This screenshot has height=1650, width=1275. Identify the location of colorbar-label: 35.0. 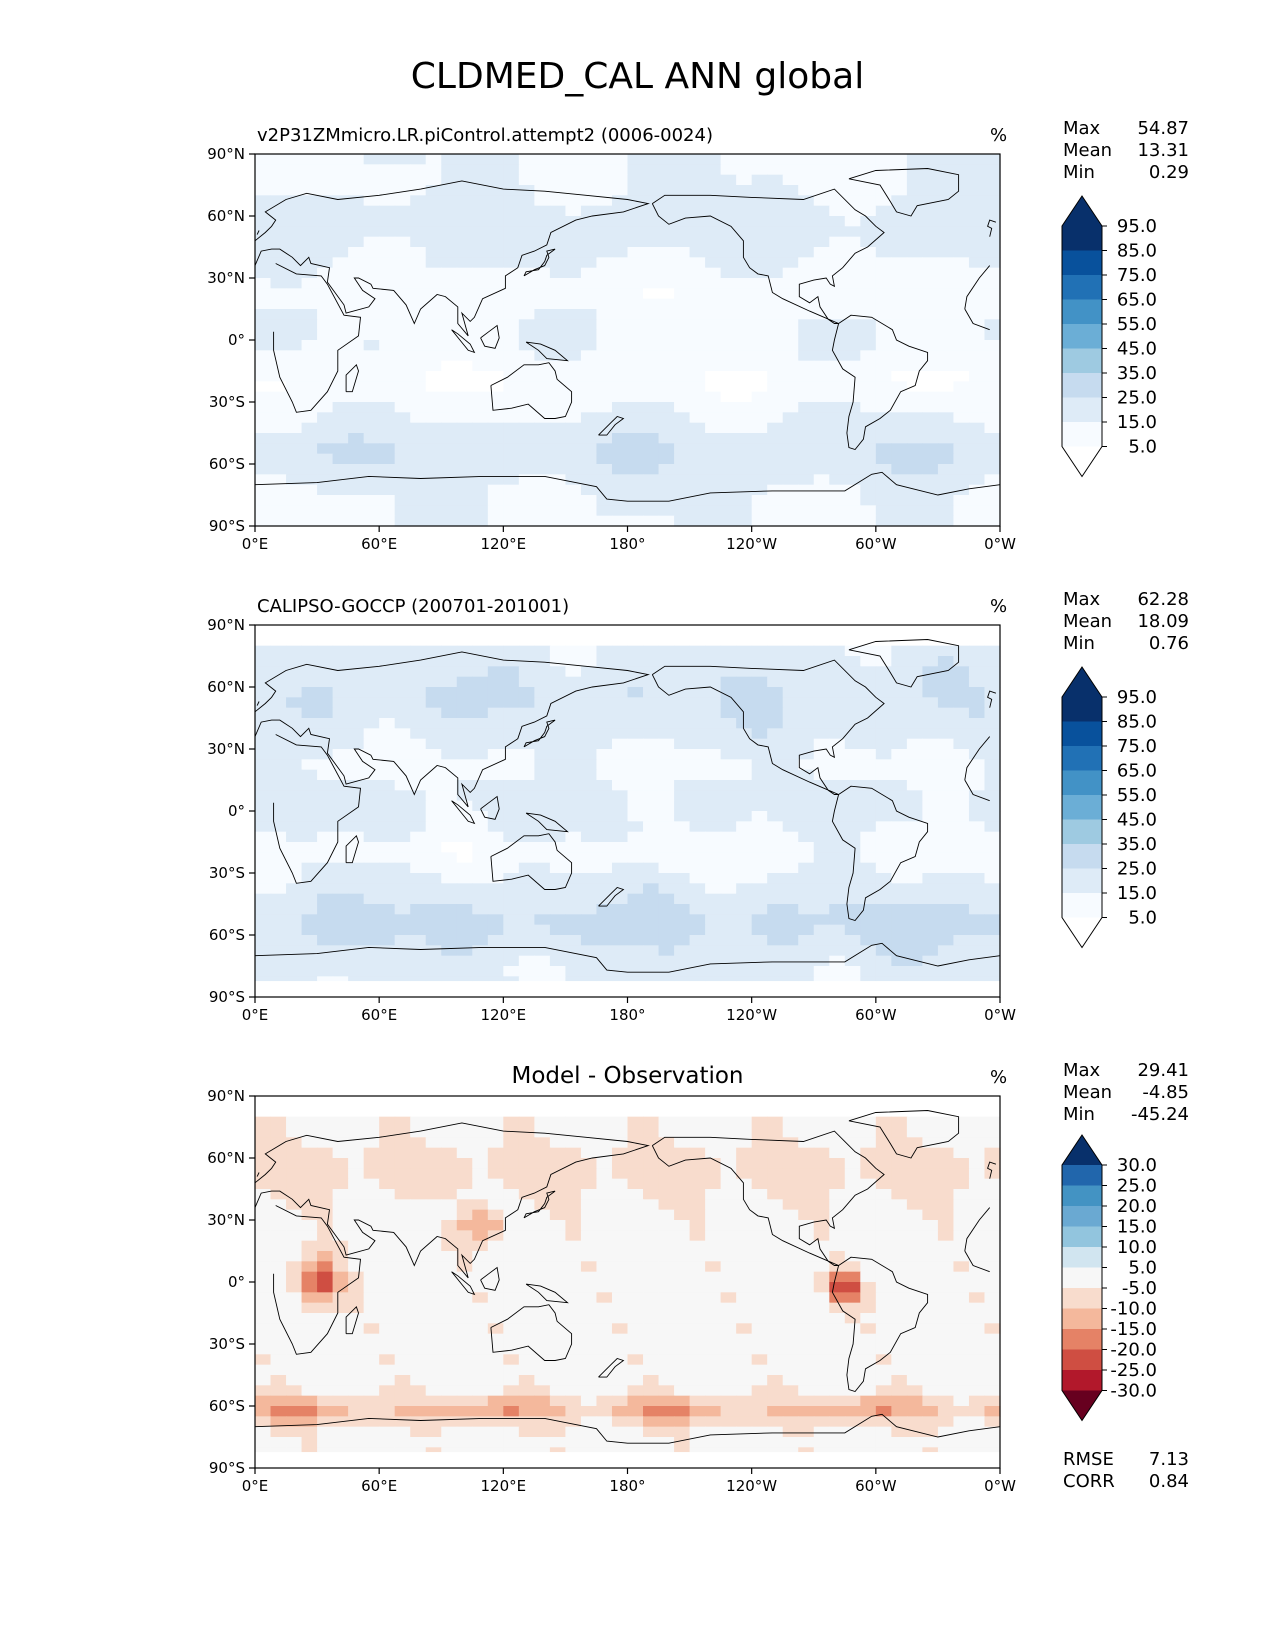
(1137, 373).